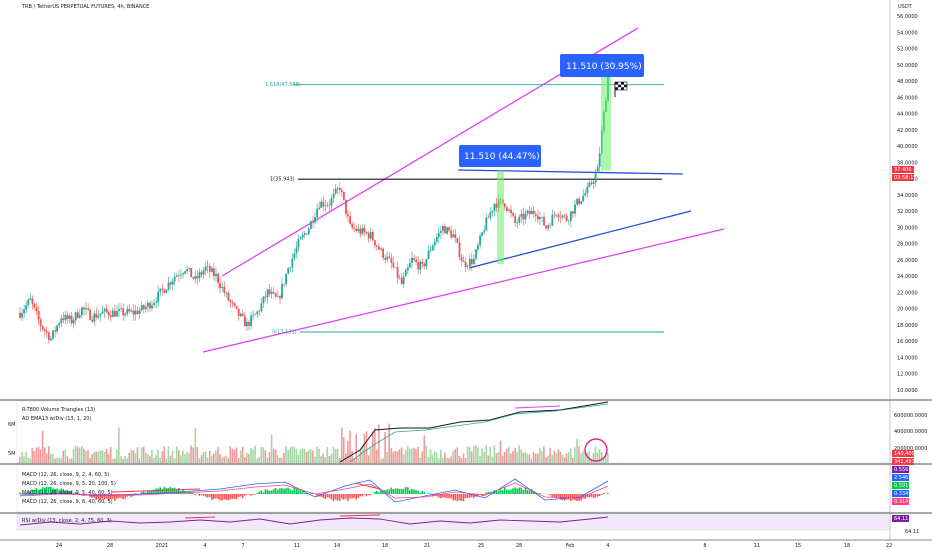 The height and width of the screenshot is (550, 932). What do you see at coordinates (67, 521) in the screenshot?
I see `rsi-legend: RSI w/Div (13, close, 2, 4, 75, 60, 3)` at bounding box center [67, 521].